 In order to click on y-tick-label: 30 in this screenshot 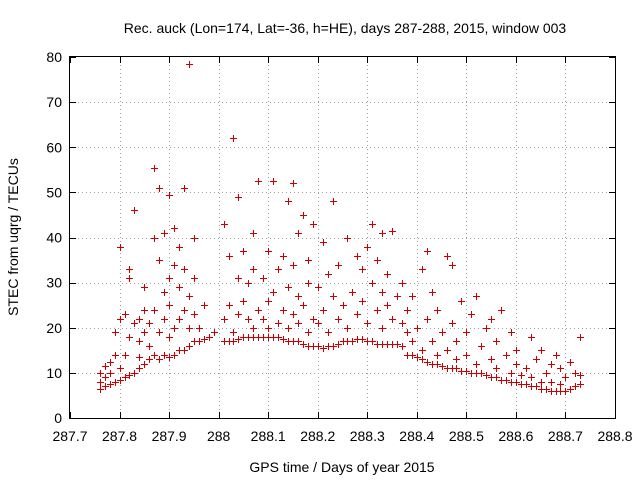, I will do `click(54, 283)`.